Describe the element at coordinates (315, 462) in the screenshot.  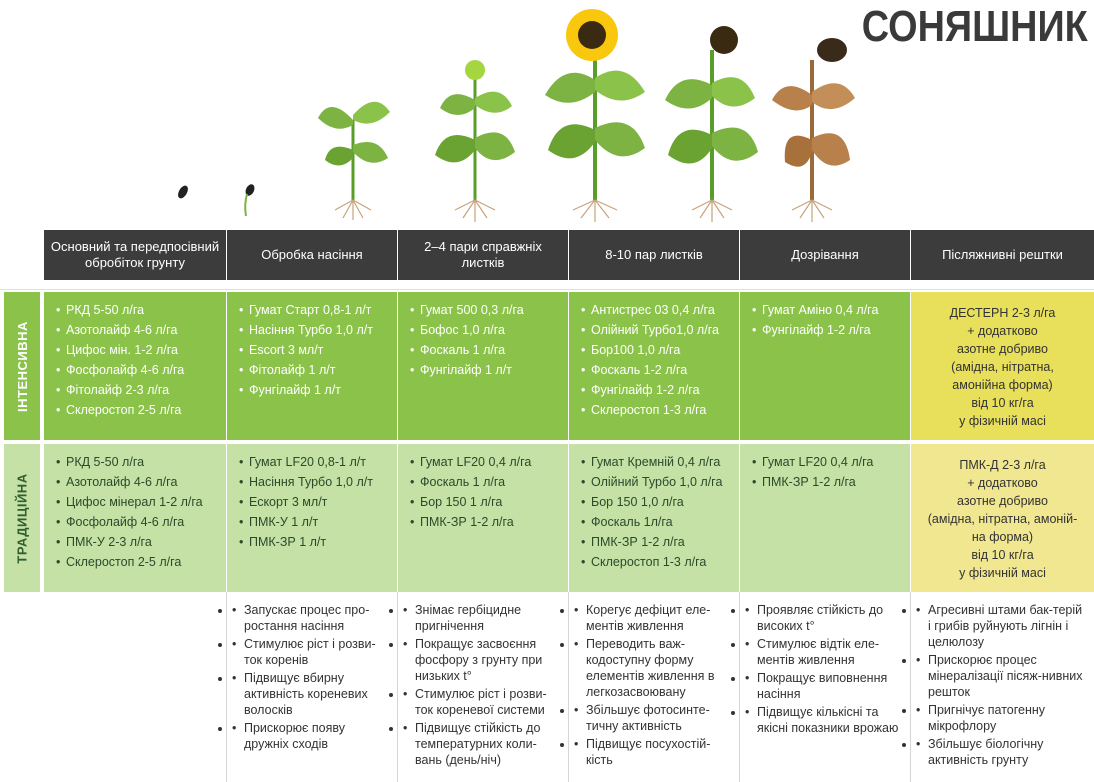
I see `list-item: Гумат LF20 0,8-1 л/т` at that location.